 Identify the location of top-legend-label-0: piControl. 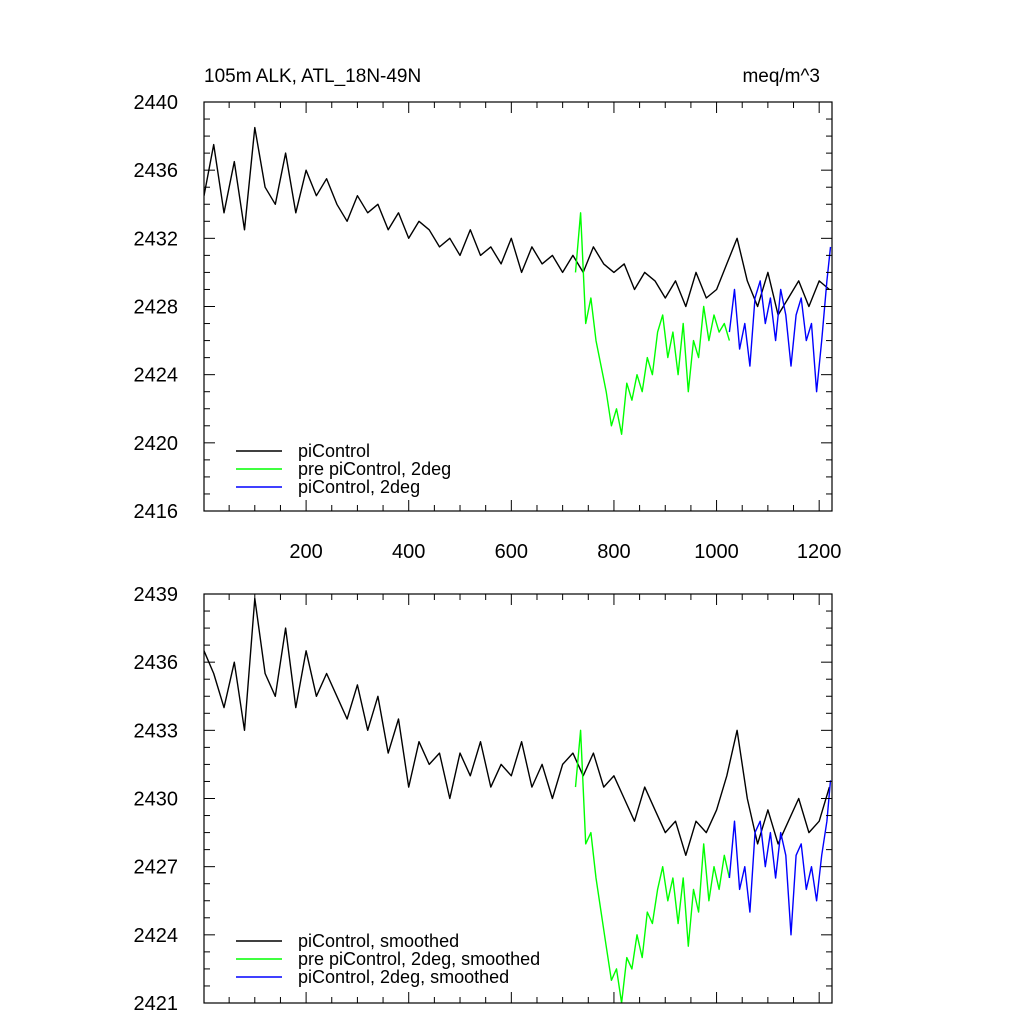
(334, 451).